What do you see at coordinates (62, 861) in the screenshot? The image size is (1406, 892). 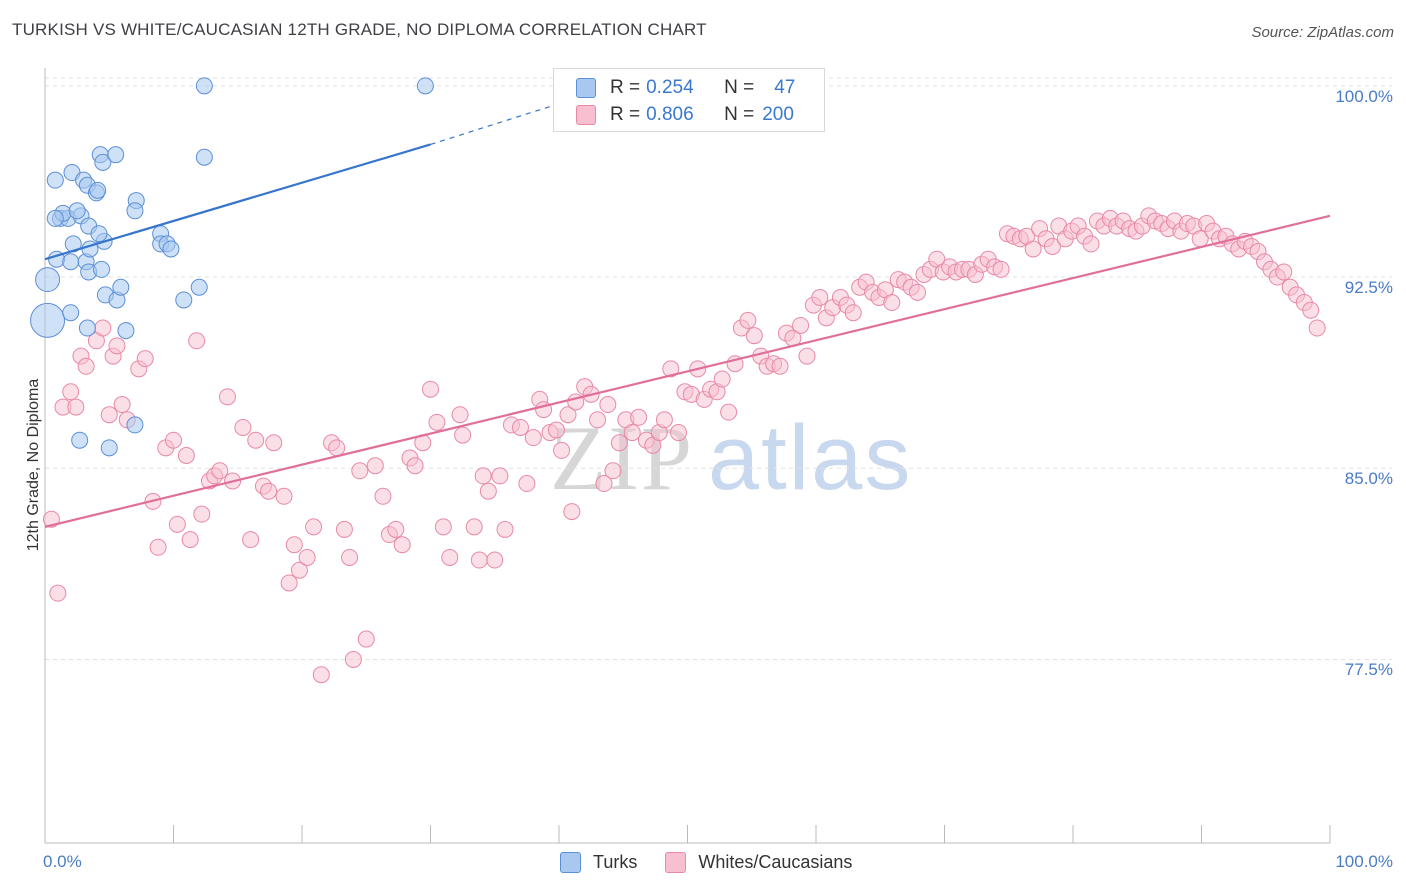 I see `x-tick-label: 0.0%` at bounding box center [62, 861].